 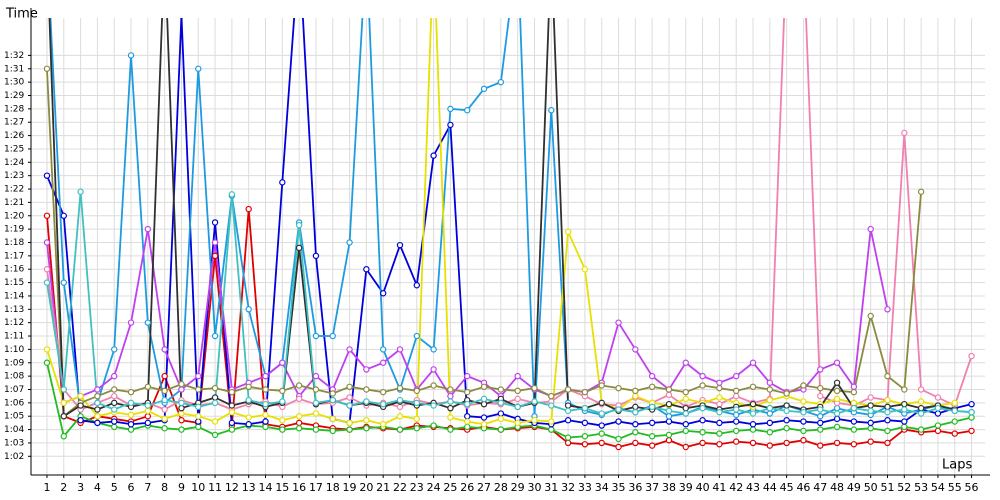 I want to click on y-tick-label: 1:23, so click(x=14, y=176).